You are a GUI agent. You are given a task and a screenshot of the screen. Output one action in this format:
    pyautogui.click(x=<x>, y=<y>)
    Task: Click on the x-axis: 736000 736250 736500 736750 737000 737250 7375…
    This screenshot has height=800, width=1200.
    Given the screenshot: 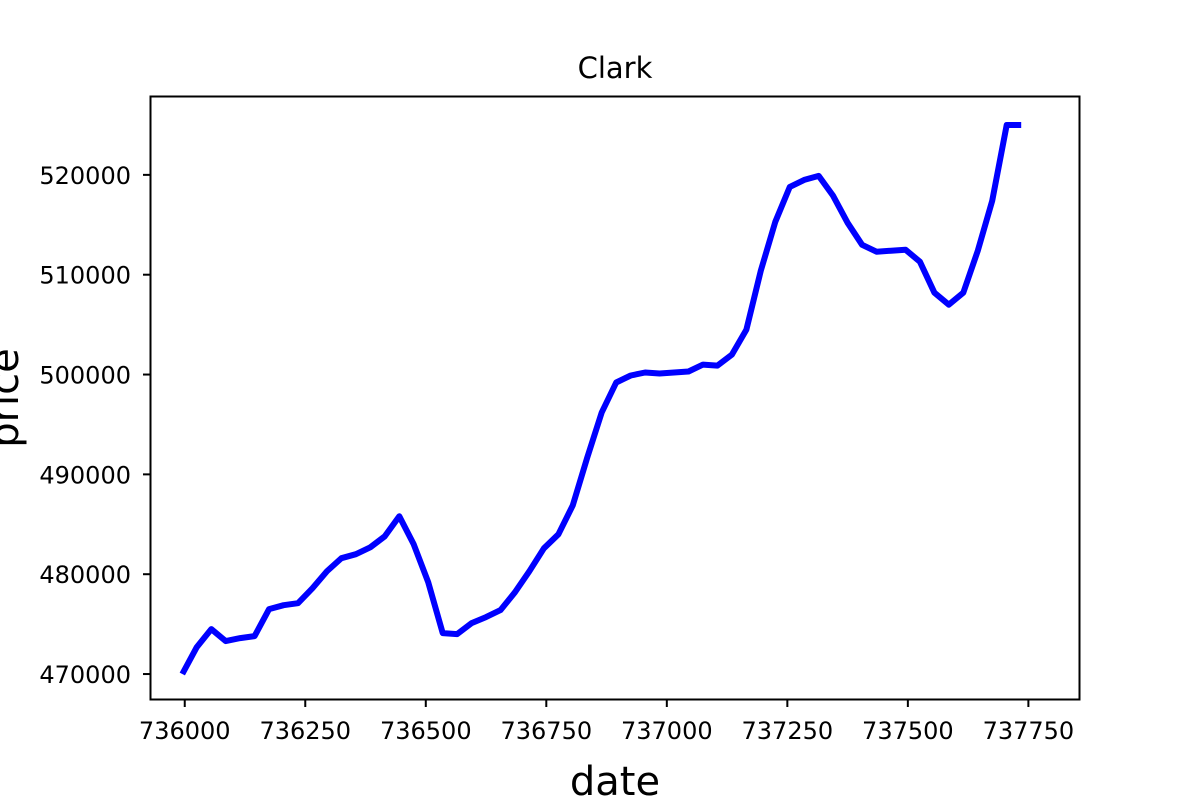 What is the action you would take?
    pyautogui.click(x=606, y=722)
    